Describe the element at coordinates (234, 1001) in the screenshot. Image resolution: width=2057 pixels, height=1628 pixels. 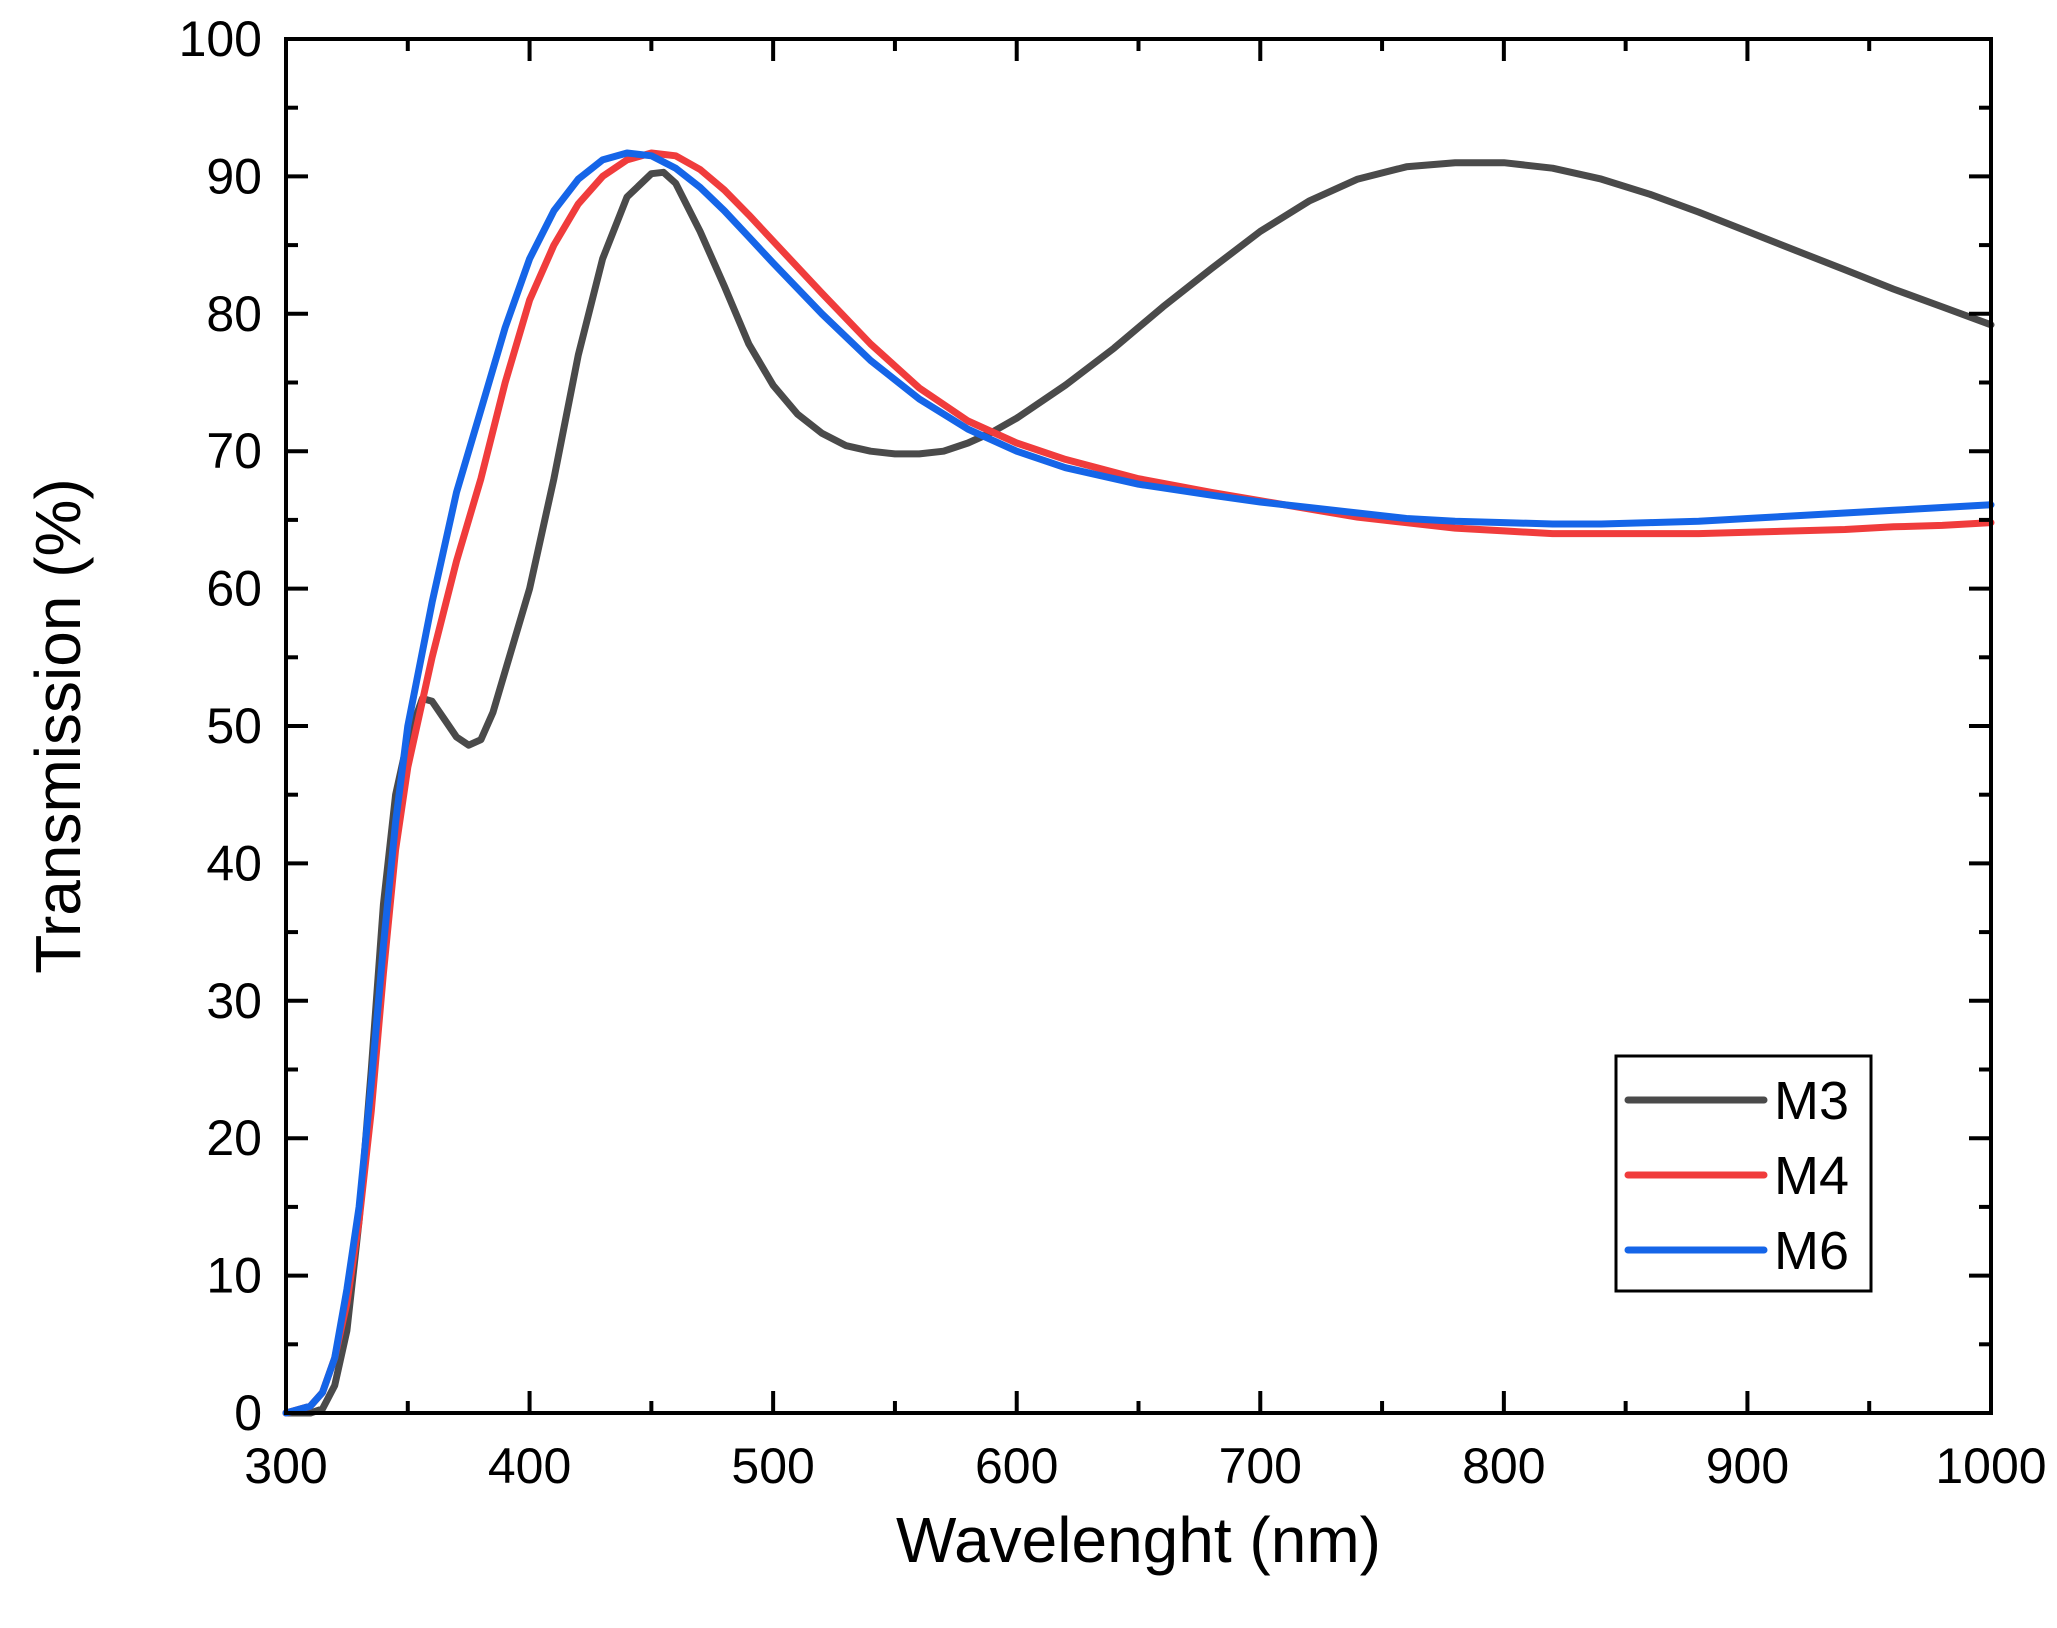
I see `y-tick-label: 30` at that location.